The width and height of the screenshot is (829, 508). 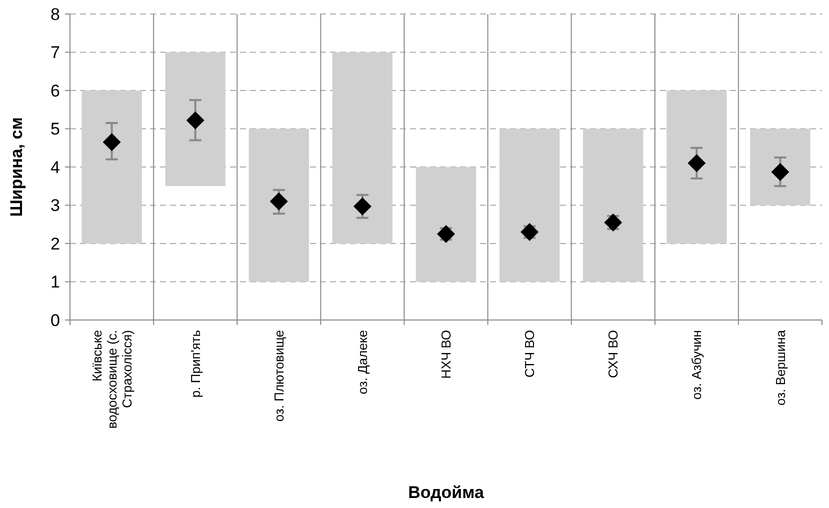 What do you see at coordinates (55, 90) in the screenshot?
I see `y-tick-label: 6` at bounding box center [55, 90].